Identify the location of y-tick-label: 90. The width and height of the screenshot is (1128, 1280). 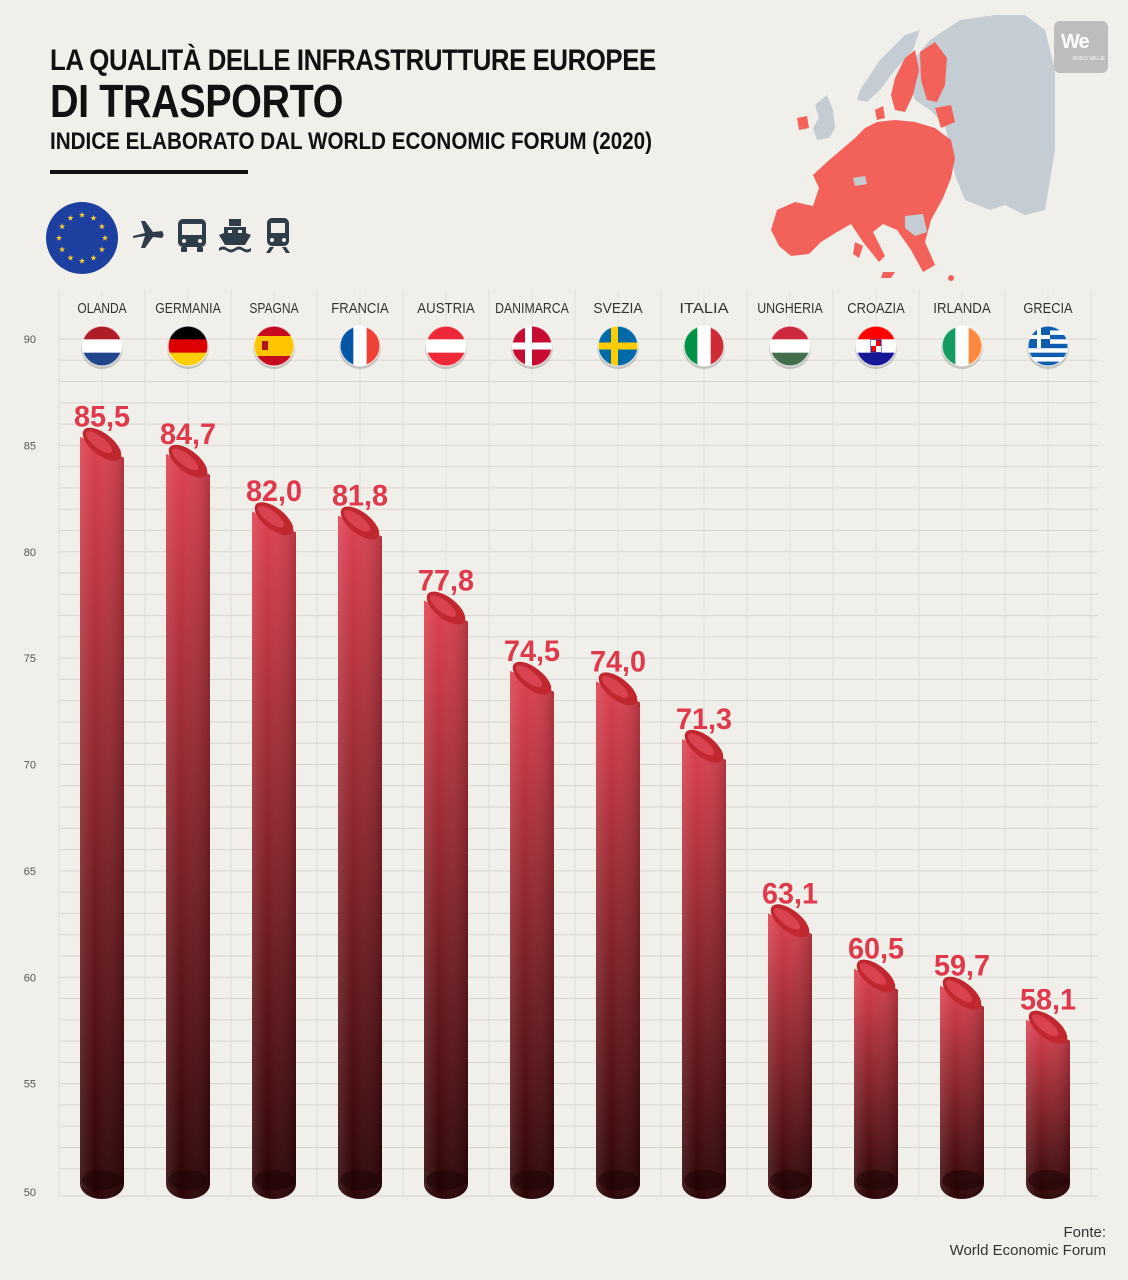
(30, 340).